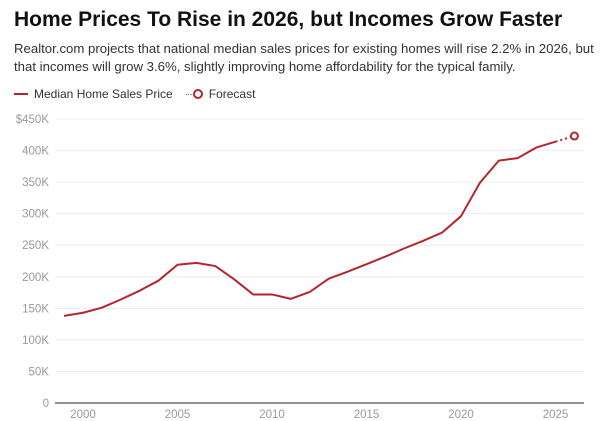  Describe the element at coordinates (35, 278) in the screenshot. I see `y-tick-label: 200K` at that location.